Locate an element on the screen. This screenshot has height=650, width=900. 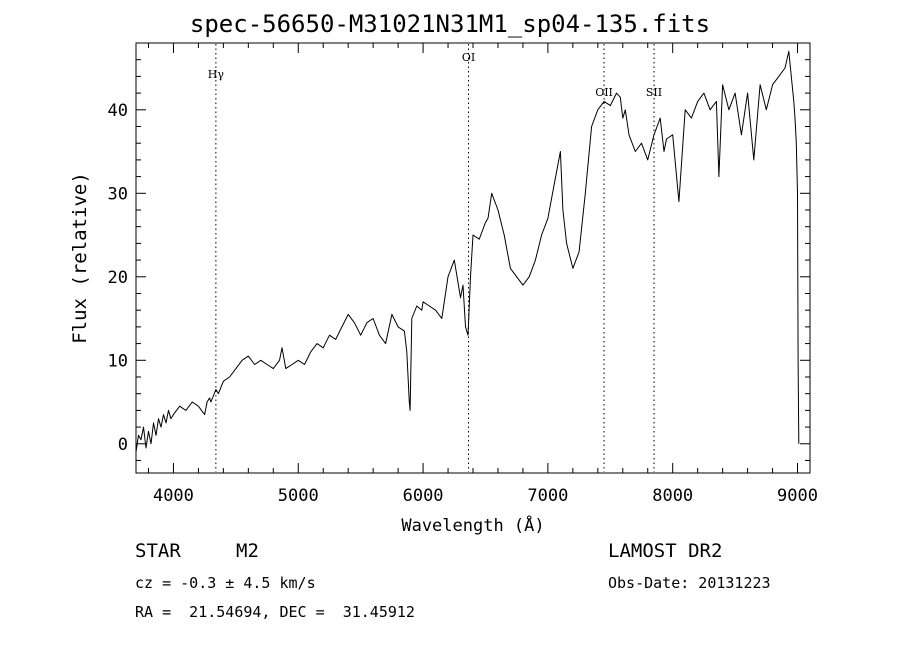
survey-label: LAMOST DR2 is located at coordinates (665, 551).